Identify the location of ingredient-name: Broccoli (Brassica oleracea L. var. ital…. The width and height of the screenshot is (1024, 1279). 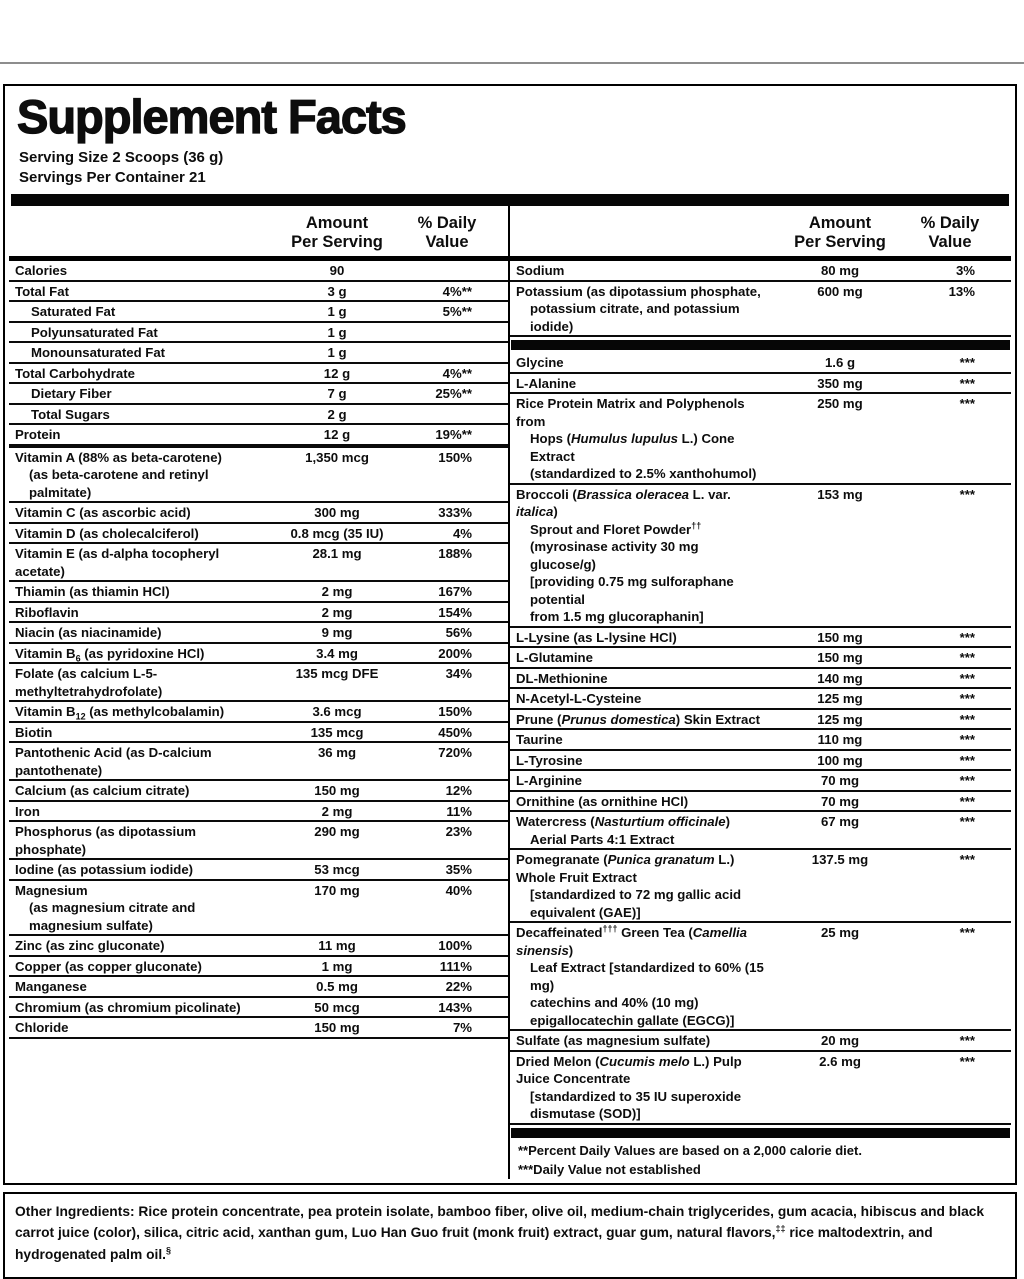
(637, 556).